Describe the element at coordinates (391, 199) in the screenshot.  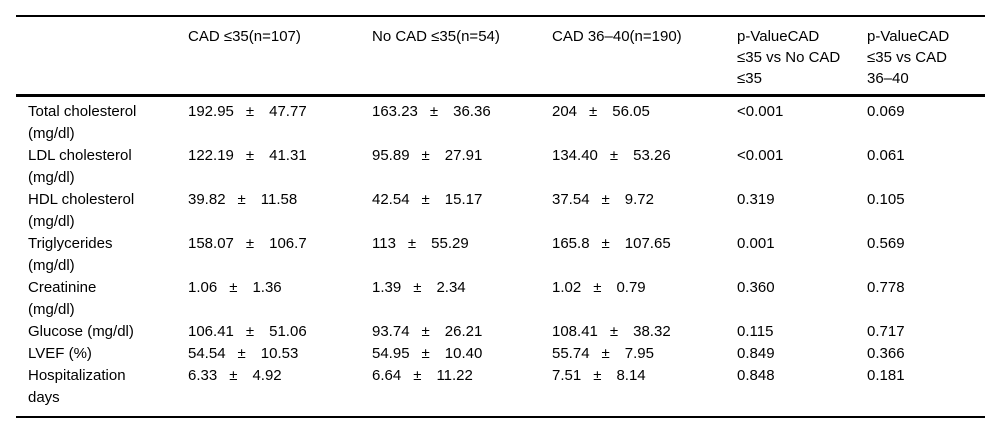
I see `mean-value: 42.54` at that location.